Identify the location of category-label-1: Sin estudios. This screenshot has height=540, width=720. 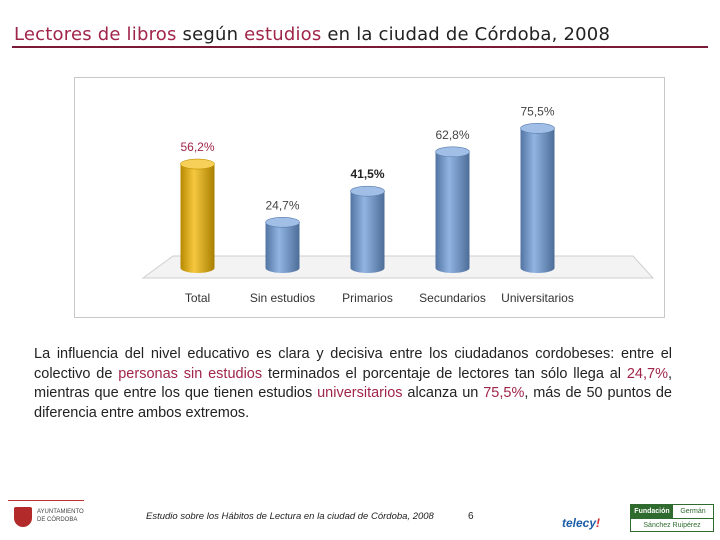
(282, 298).